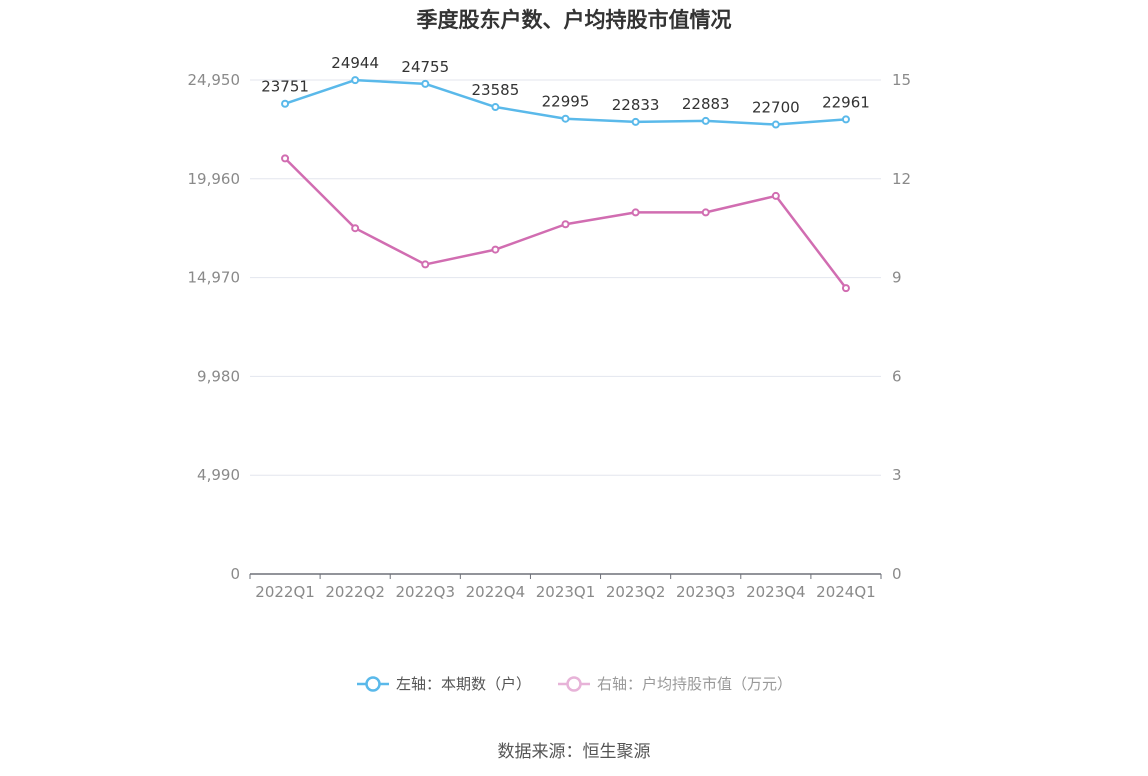 This screenshot has height=776, width=1148. Describe the element at coordinates (355, 592) in the screenshot. I see `x-axis-tick-label: 2022Q2` at that location.